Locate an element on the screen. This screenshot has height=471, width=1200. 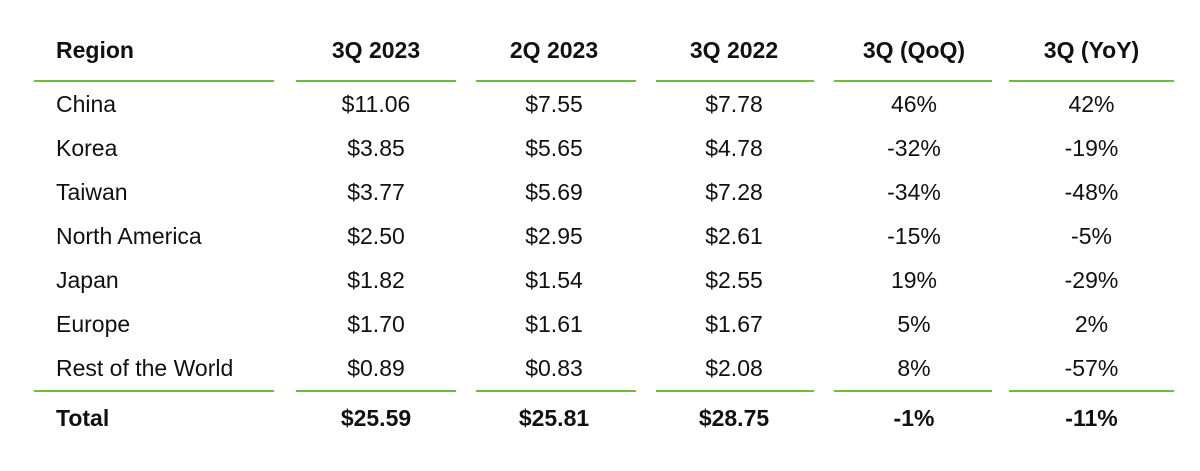
value-cell: $1.61 is located at coordinates (554, 323).